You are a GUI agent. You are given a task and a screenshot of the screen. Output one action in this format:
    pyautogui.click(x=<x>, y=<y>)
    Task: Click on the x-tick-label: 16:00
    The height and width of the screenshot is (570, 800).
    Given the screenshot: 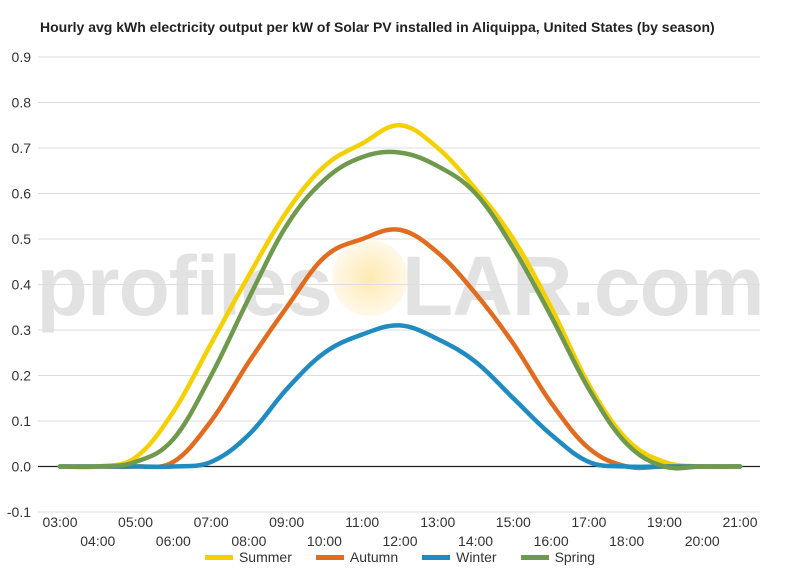 What is the action you would take?
    pyautogui.click(x=551, y=541)
    